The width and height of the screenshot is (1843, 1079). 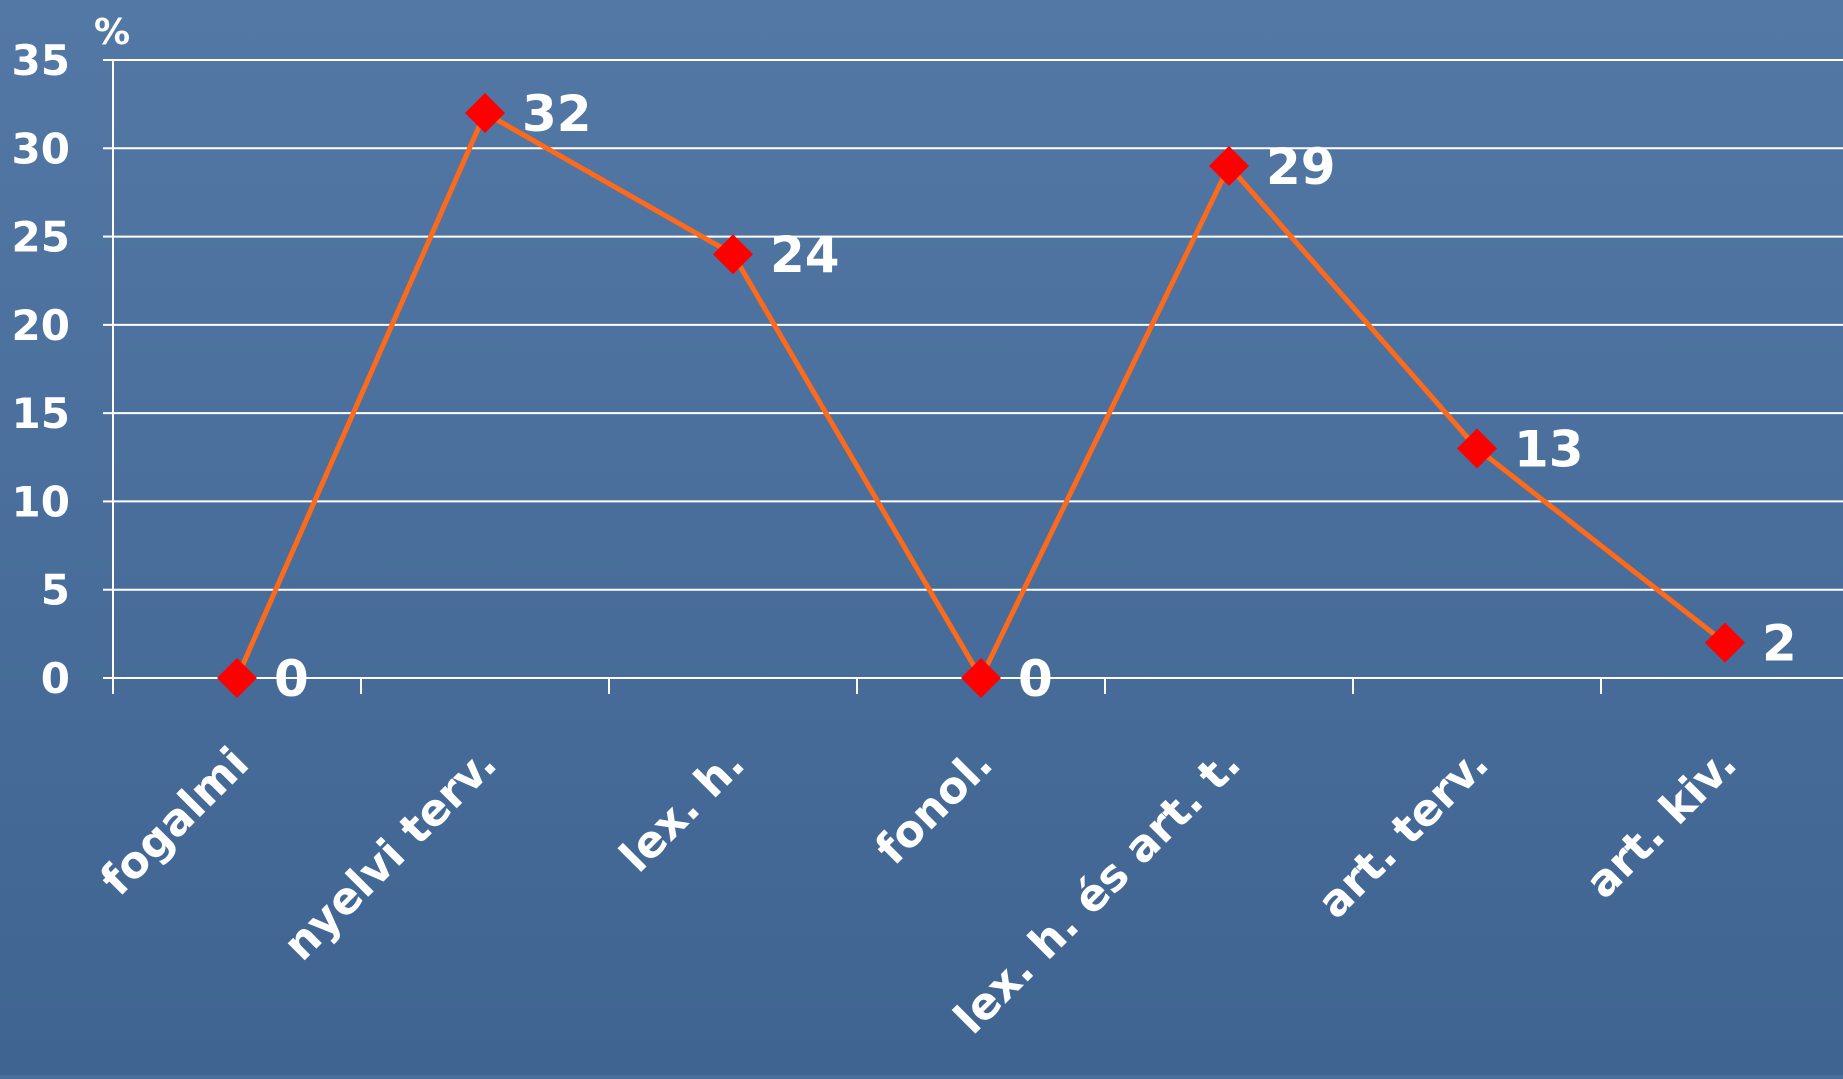 I want to click on y-tick-labels: 0 5 10 15 20 25 30 35, so click(x=41, y=369).